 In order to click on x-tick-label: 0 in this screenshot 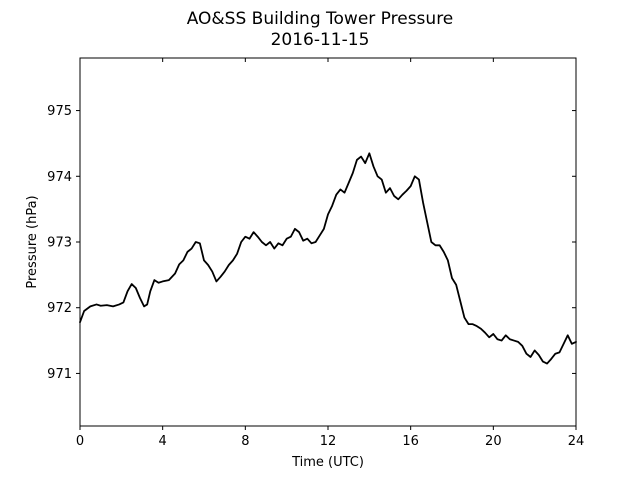, I will do `click(80, 441)`.